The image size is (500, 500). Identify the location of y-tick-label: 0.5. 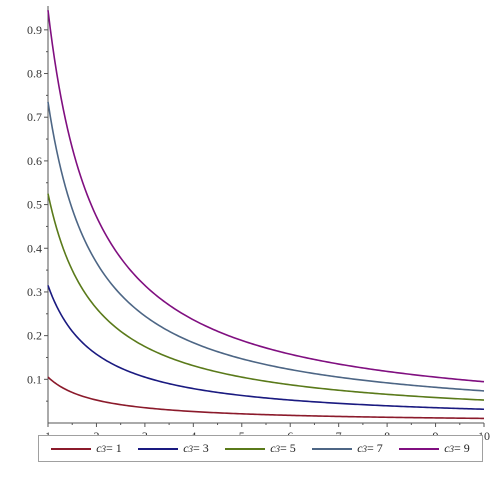
(34, 205).